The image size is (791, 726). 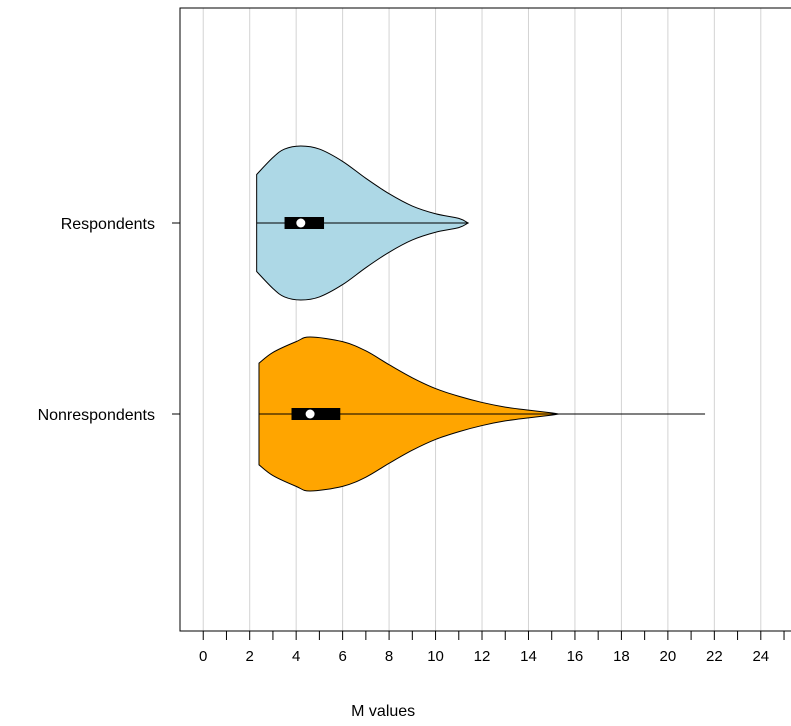 What do you see at coordinates (342, 656) in the screenshot?
I see `x-tick-label: 6` at bounding box center [342, 656].